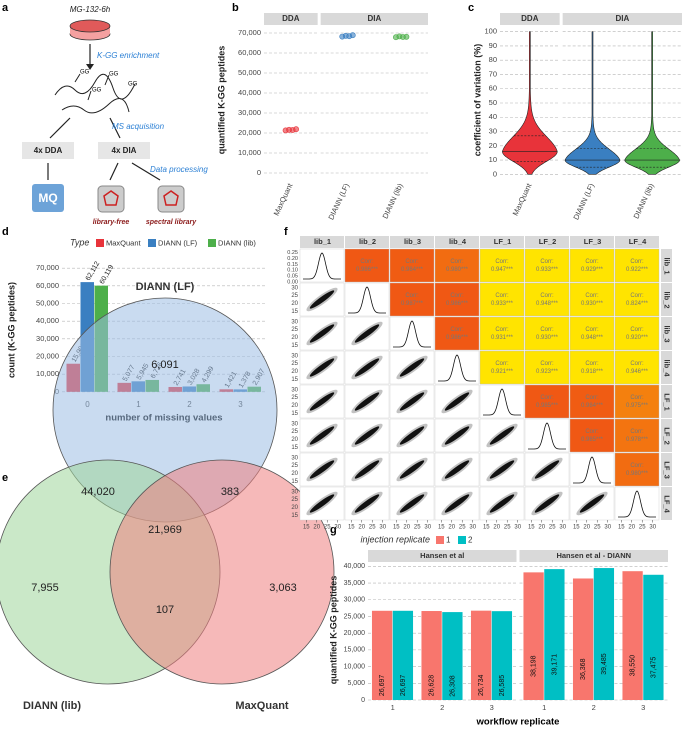  What do you see at coordinates (493, 88) in the screenshot?
I see `y-tick-label: 60` at bounding box center [493, 88].